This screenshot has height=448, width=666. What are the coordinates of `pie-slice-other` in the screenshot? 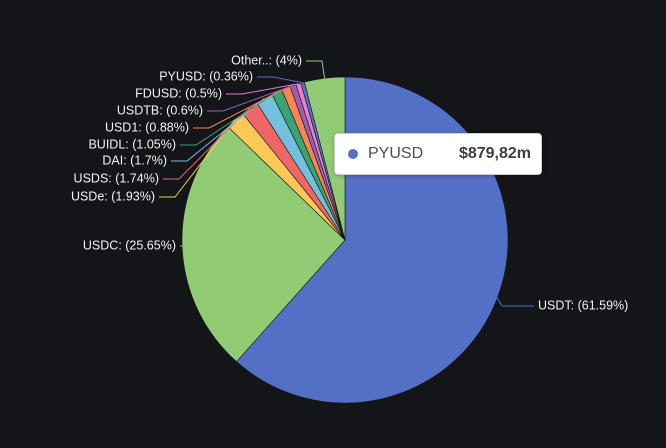 It's located at (325, 158).